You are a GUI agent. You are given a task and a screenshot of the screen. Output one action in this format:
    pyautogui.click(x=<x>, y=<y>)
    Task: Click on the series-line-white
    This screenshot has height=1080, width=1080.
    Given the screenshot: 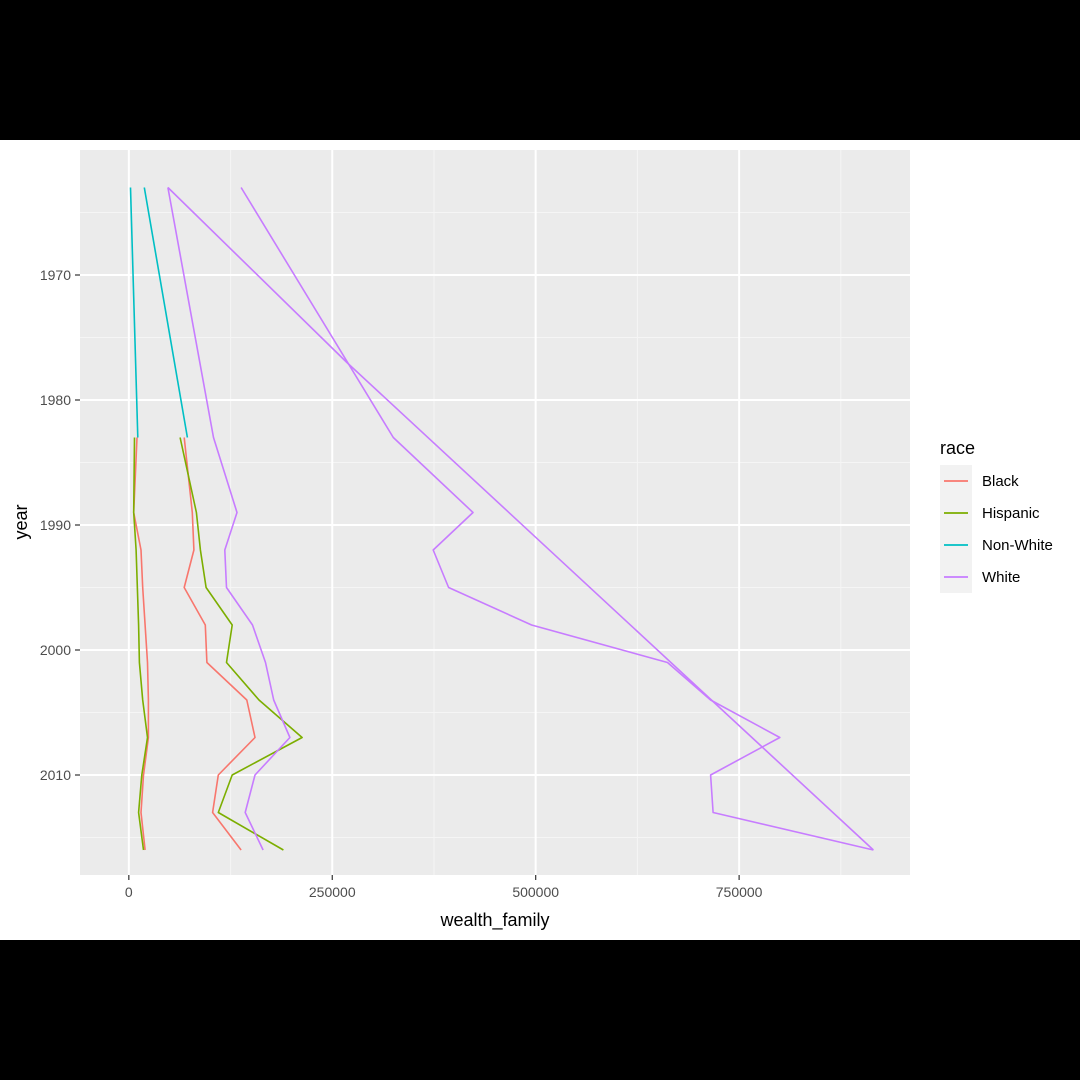 What is the action you would take?
    pyautogui.click(x=229, y=519)
    